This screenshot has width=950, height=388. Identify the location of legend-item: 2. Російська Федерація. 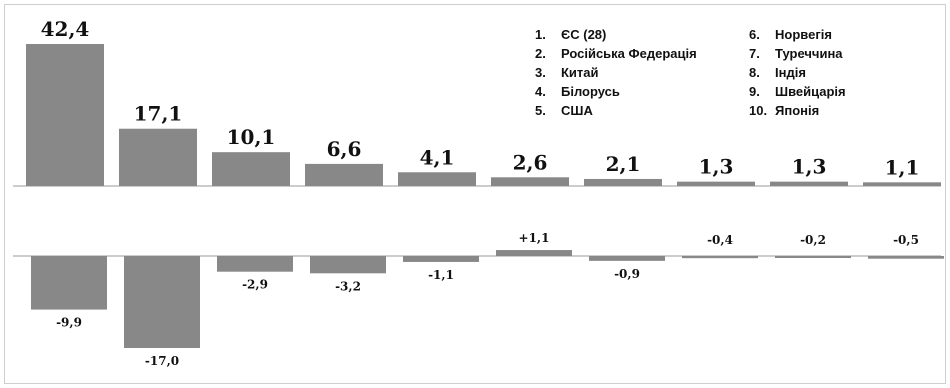
(616, 53).